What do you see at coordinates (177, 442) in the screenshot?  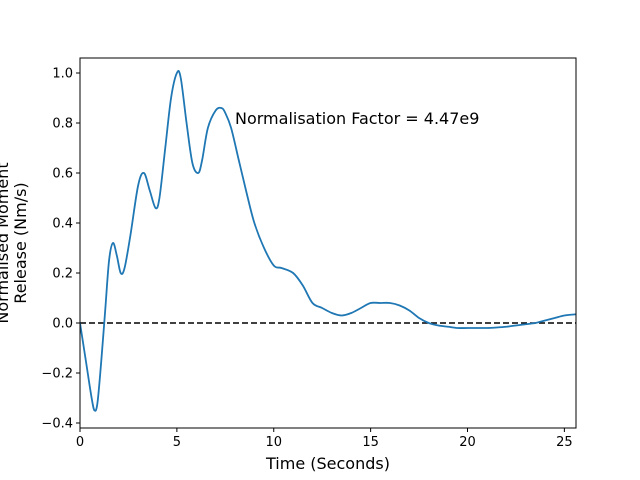 I see `x-tick-label: 5` at bounding box center [177, 442].